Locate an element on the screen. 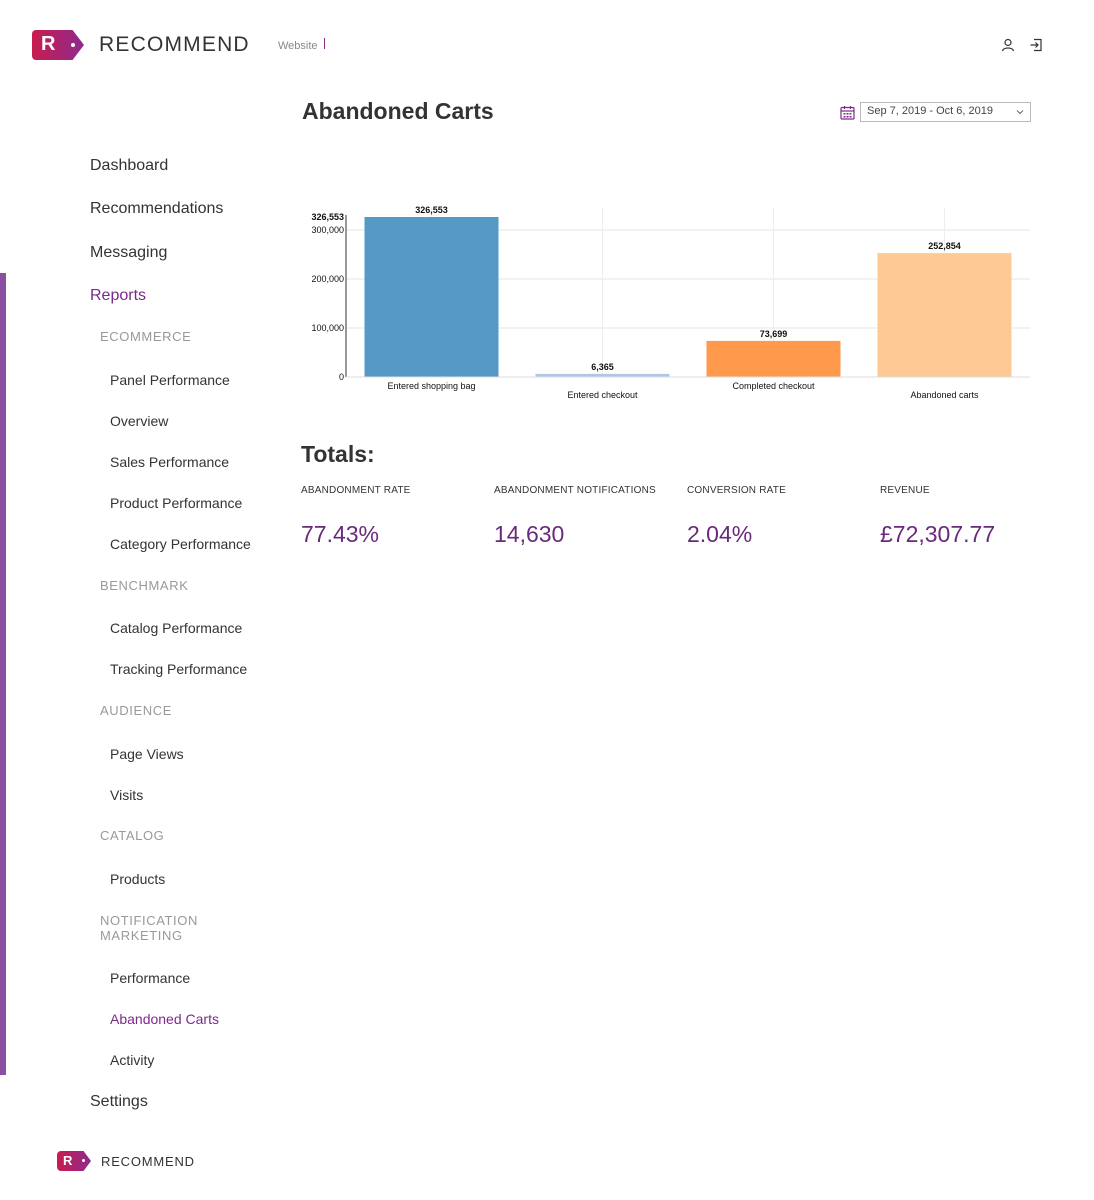 The height and width of the screenshot is (1200, 1094). section-notification-marketing: NOTIFICATION MARKETING is located at coordinates (149, 928).